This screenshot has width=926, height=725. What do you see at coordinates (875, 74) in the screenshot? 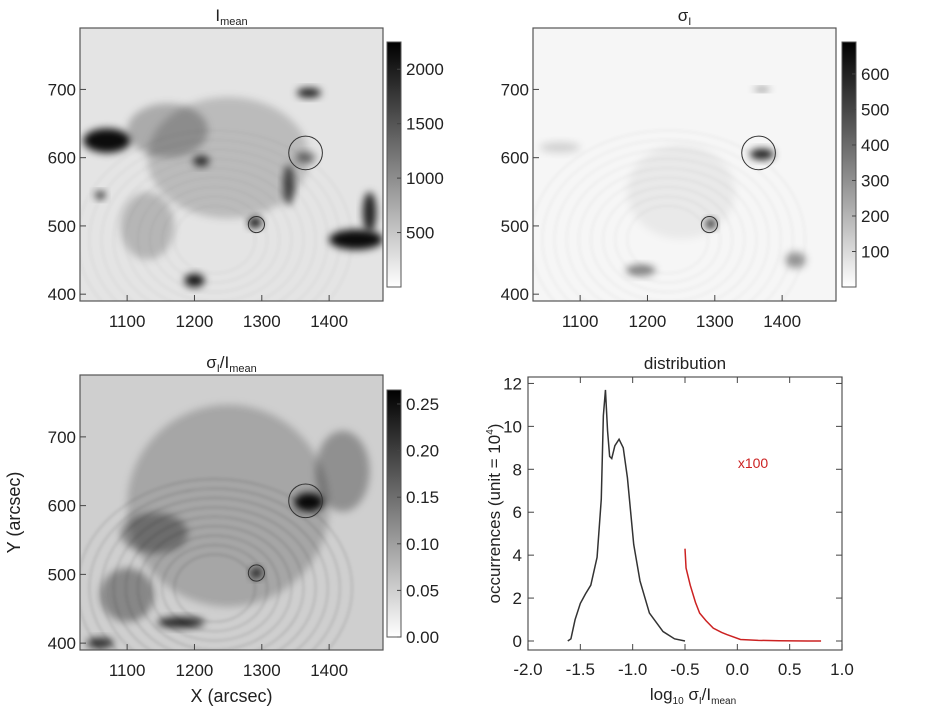
I see `colorbar-tick-label: 600` at bounding box center [875, 74].